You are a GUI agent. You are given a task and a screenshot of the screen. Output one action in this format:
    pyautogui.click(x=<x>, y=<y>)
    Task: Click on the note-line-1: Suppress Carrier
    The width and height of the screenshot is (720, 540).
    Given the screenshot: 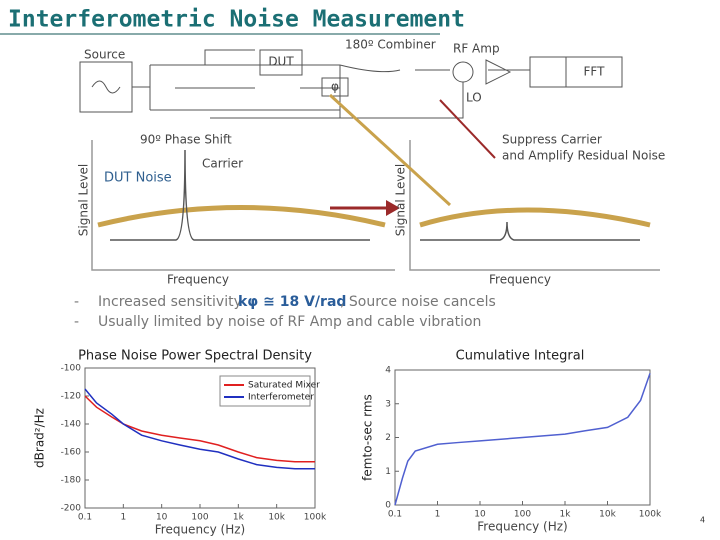 What is the action you would take?
    pyautogui.click(x=552, y=140)
    